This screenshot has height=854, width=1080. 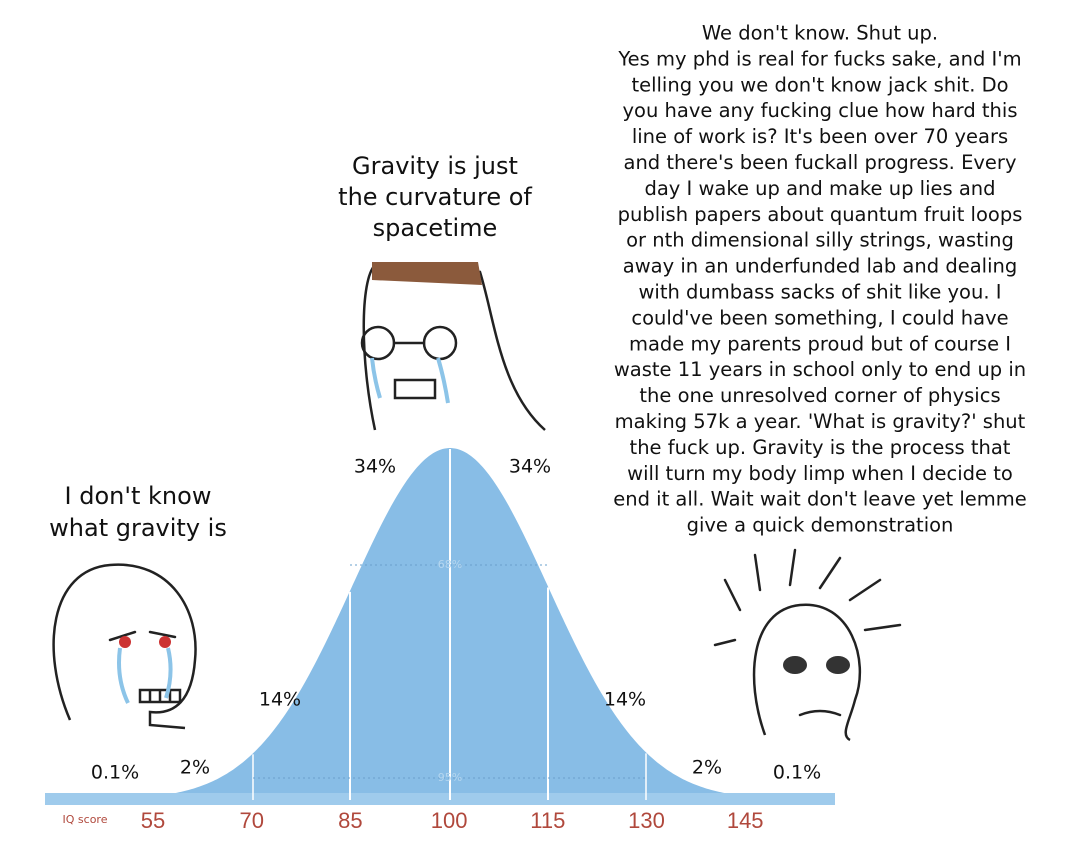 What do you see at coordinates (449, 820) in the screenshot?
I see `score-label: 100` at bounding box center [449, 820].